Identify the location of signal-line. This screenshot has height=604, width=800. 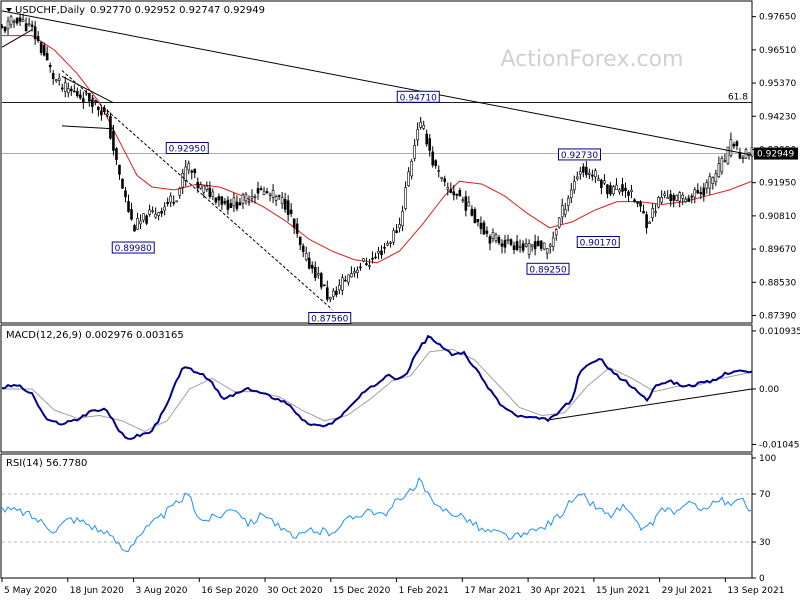
(377, 390).